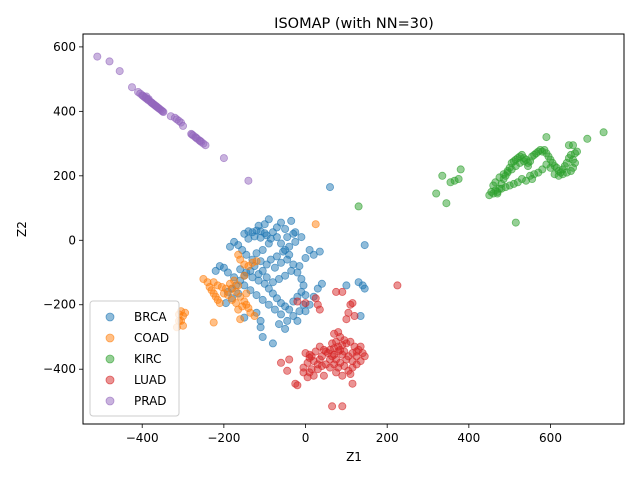 This screenshot has height=480, width=640. I want to click on legend: BRCA COAD KIRC LUAD PRAD, so click(134, 358).